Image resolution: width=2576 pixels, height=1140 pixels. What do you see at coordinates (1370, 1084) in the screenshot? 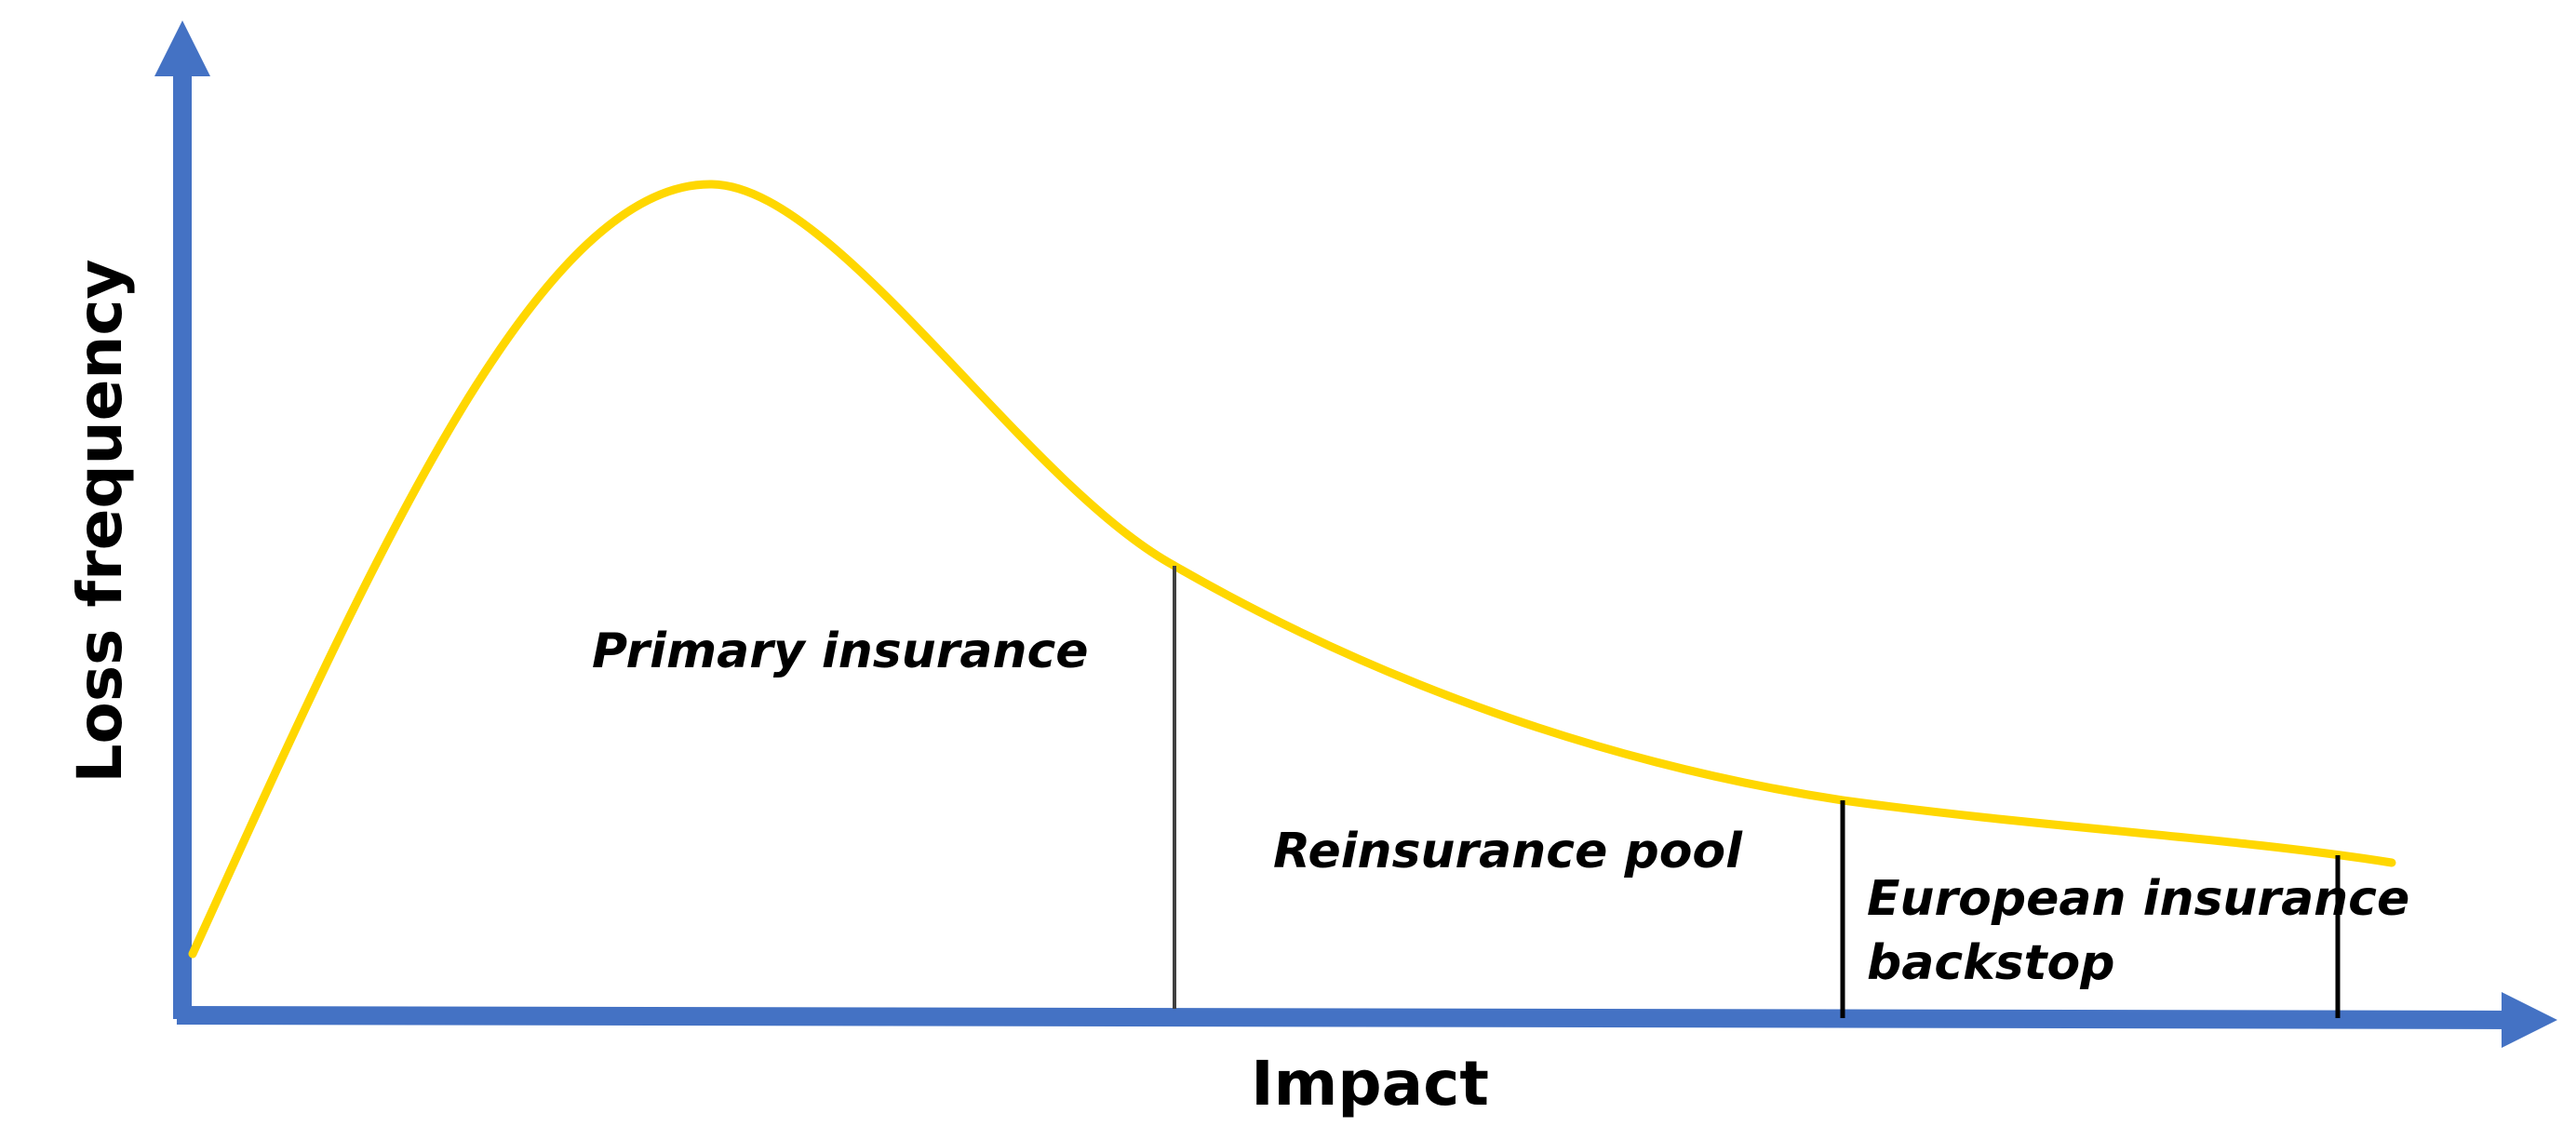
I see `x-axis-title: Impact` at bounding box center [1370, 1084].